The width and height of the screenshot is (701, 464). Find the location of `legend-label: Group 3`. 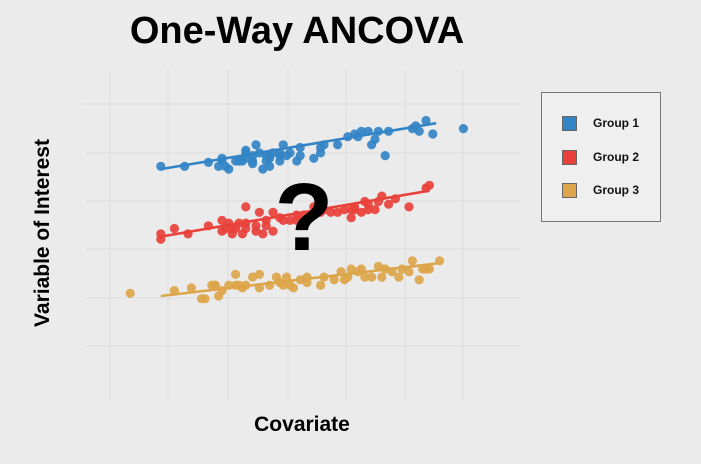

legend-label: Group 3 is located at coordinates (616, 190).